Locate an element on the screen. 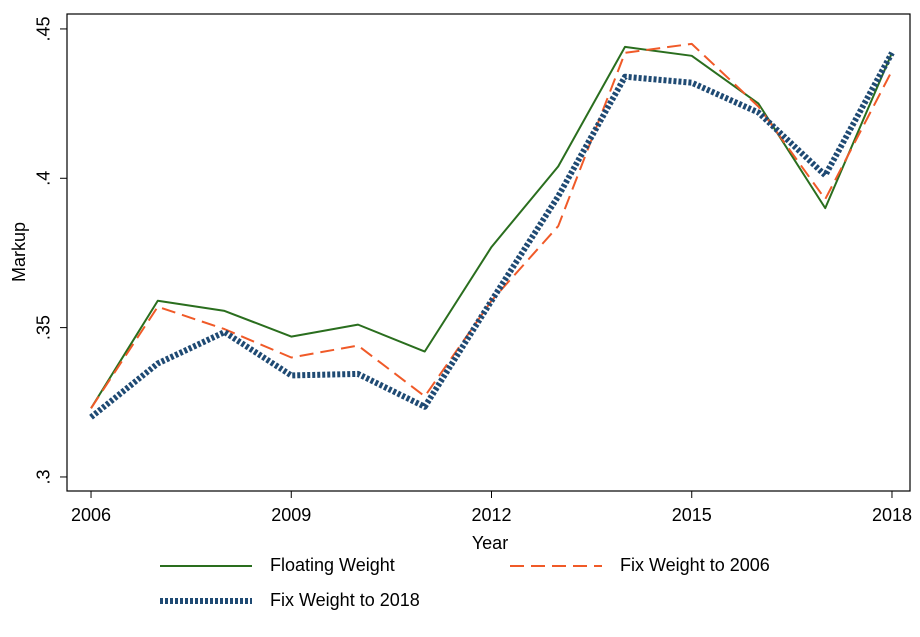  y-tick-label: .45 is located at coordinates (44, 28).